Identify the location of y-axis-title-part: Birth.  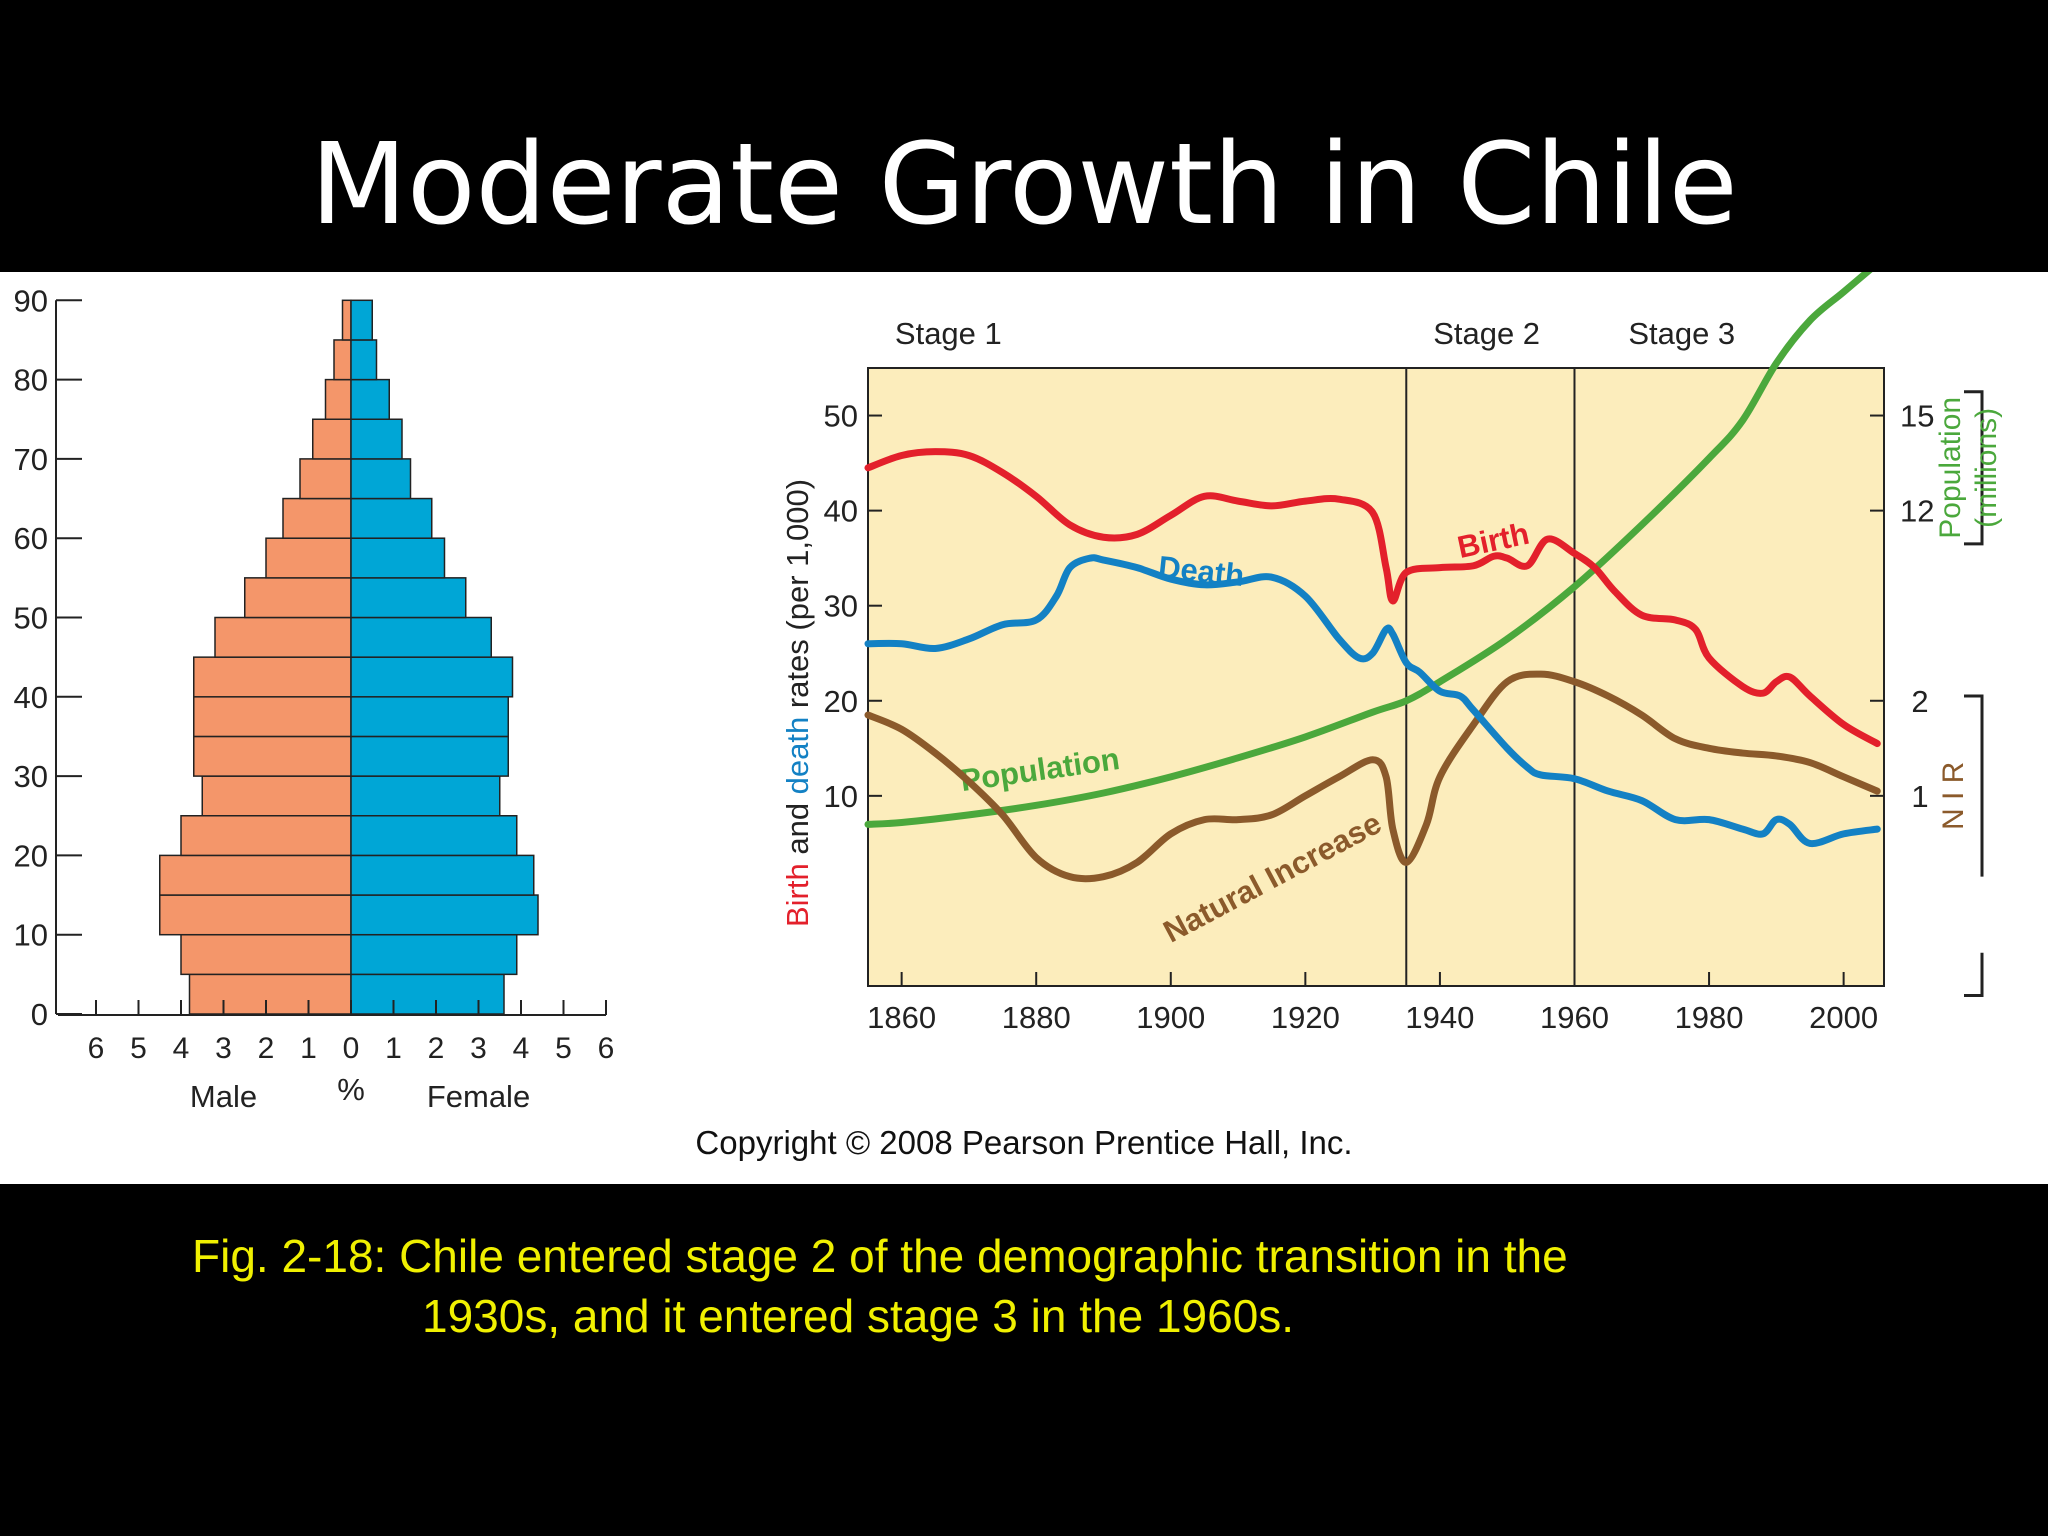
(797, 895).